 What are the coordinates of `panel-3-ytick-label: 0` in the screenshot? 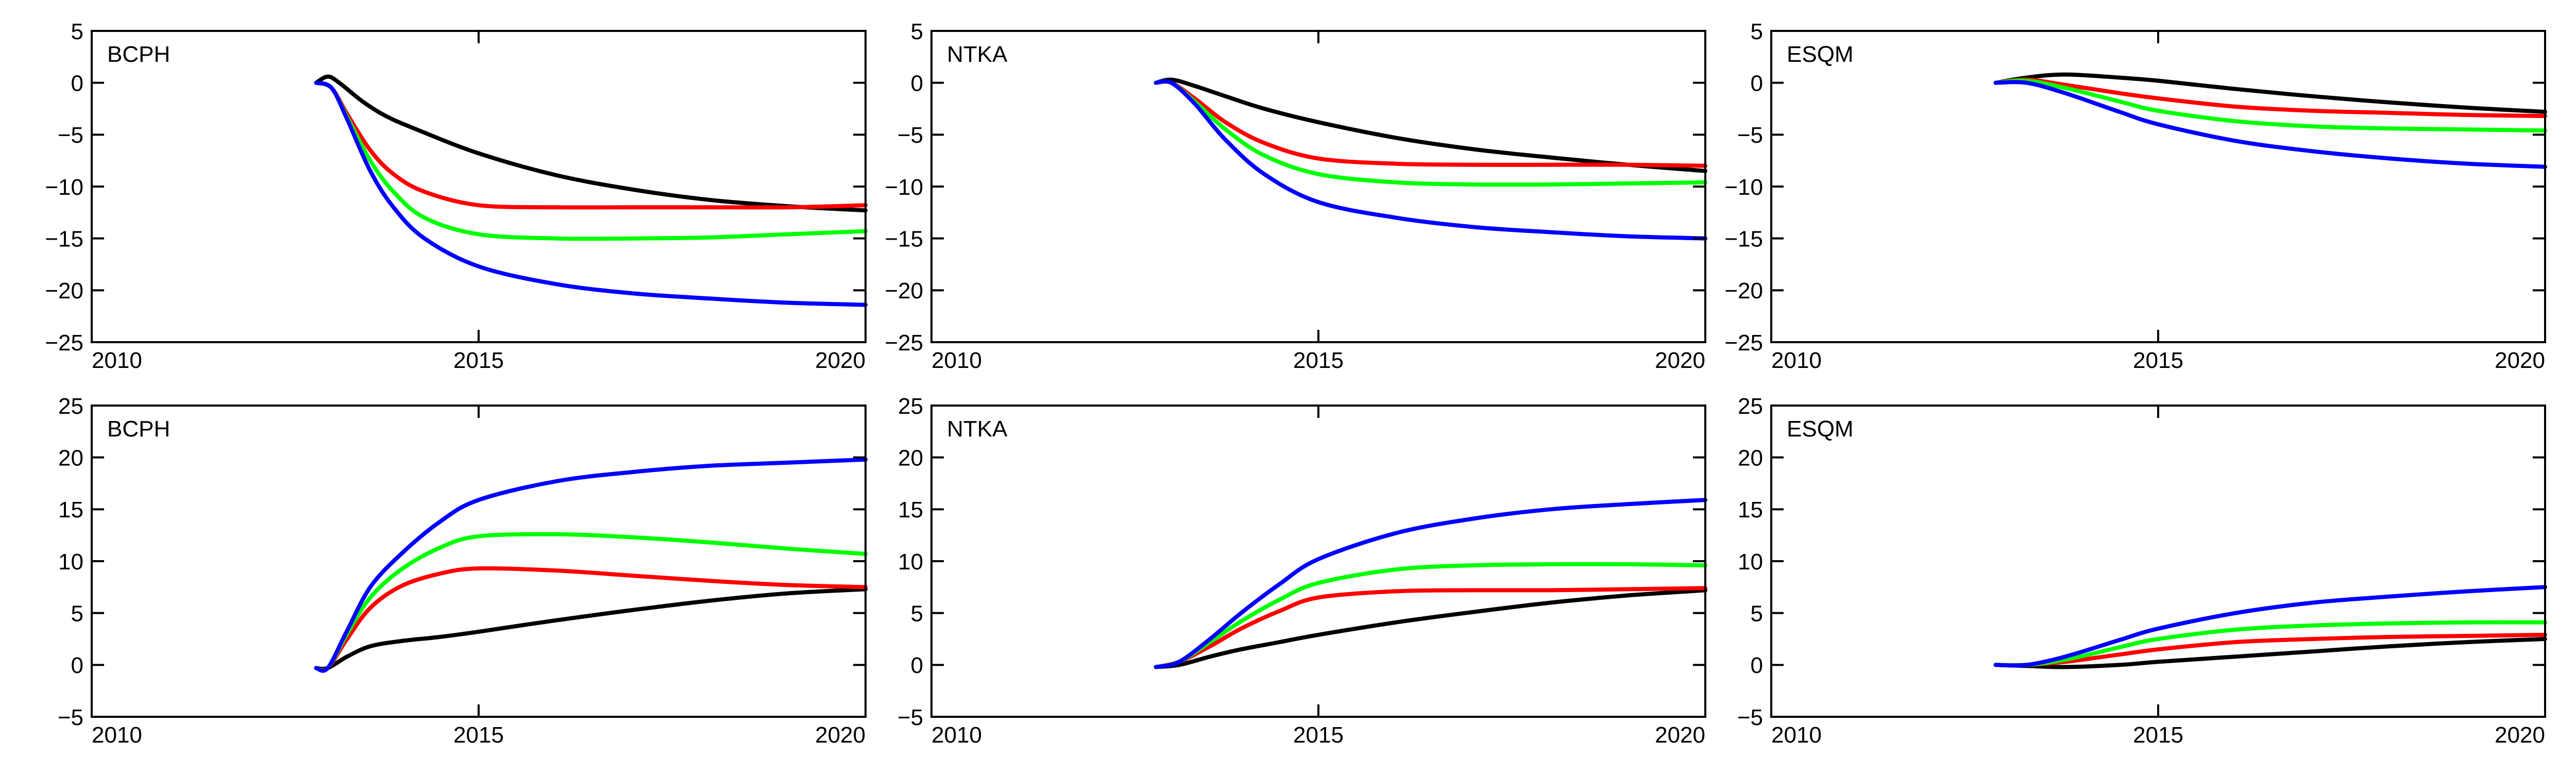 It's located at (1757, 83).